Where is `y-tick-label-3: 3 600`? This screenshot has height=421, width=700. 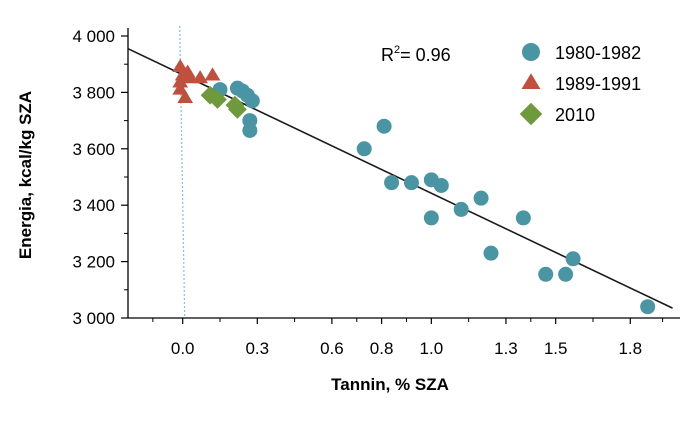 y-tick-label-3: 3 600 is located at coordinates (93, 149).